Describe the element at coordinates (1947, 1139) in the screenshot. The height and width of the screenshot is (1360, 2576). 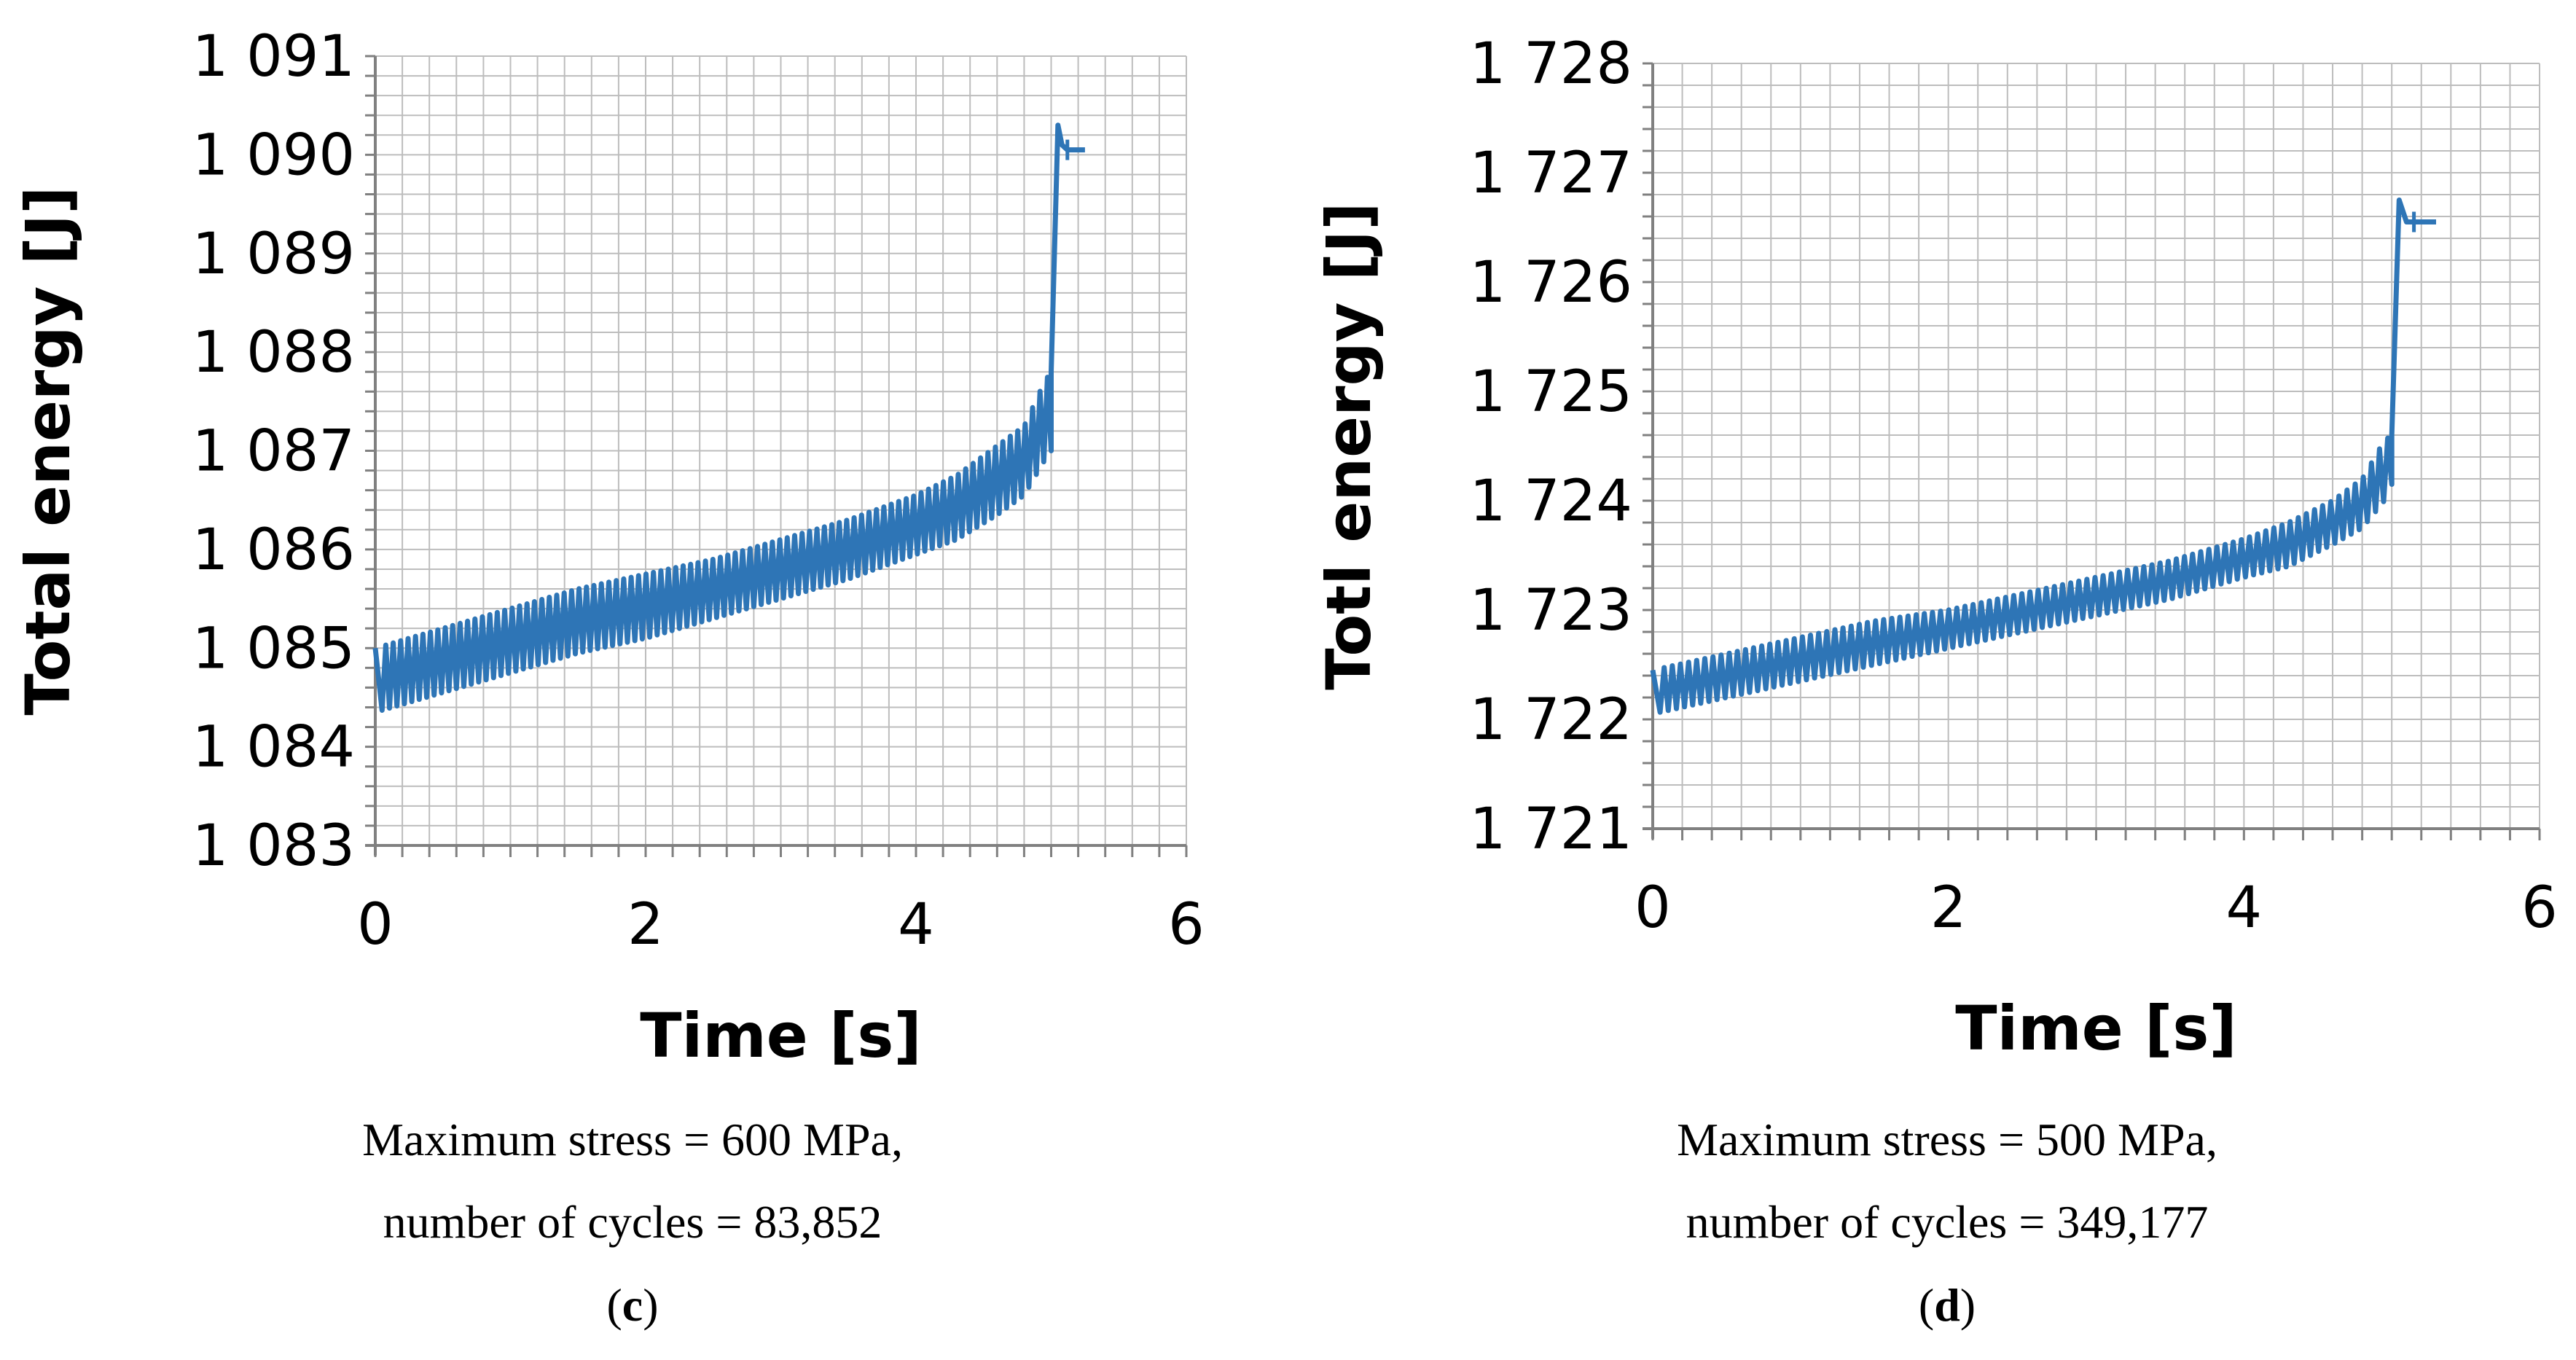
I see `caption-d-line1: Maximum stress = 500 MPa,` at that location.